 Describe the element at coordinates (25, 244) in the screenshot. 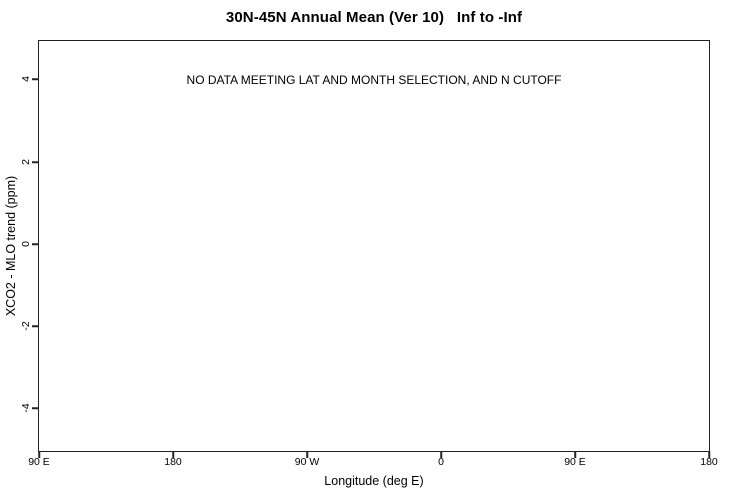

I see `y-tick-label: 0` at that location.